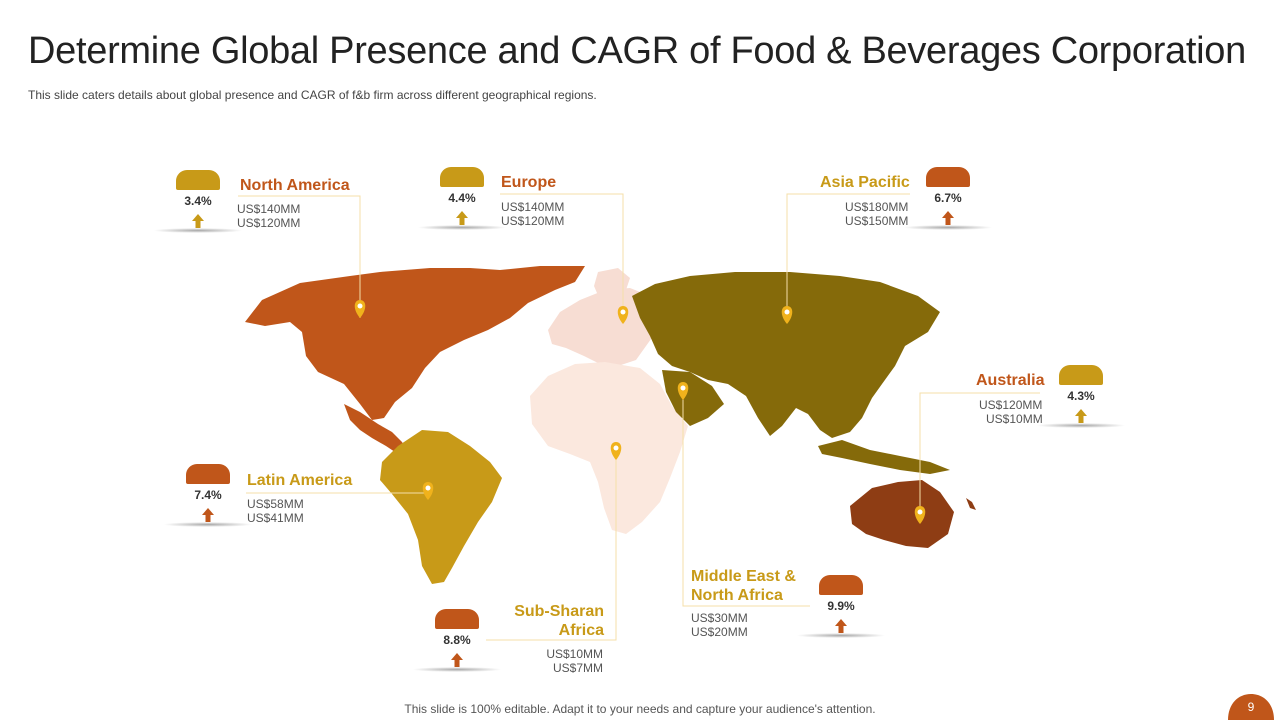 This screenshot has height=720, width=1280. What do you see at coordinates (559, 611) in the screenshot?
I see `region-name-line: Sub-Sharan` at bounding box center [559, 611].